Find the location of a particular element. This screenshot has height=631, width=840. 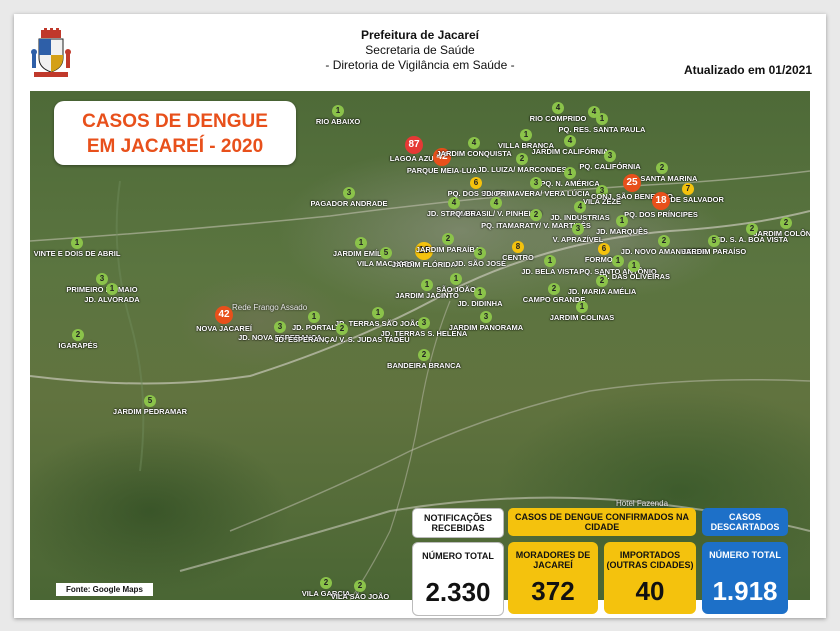

case-marker: 7 is located at coordinates (688, 189).